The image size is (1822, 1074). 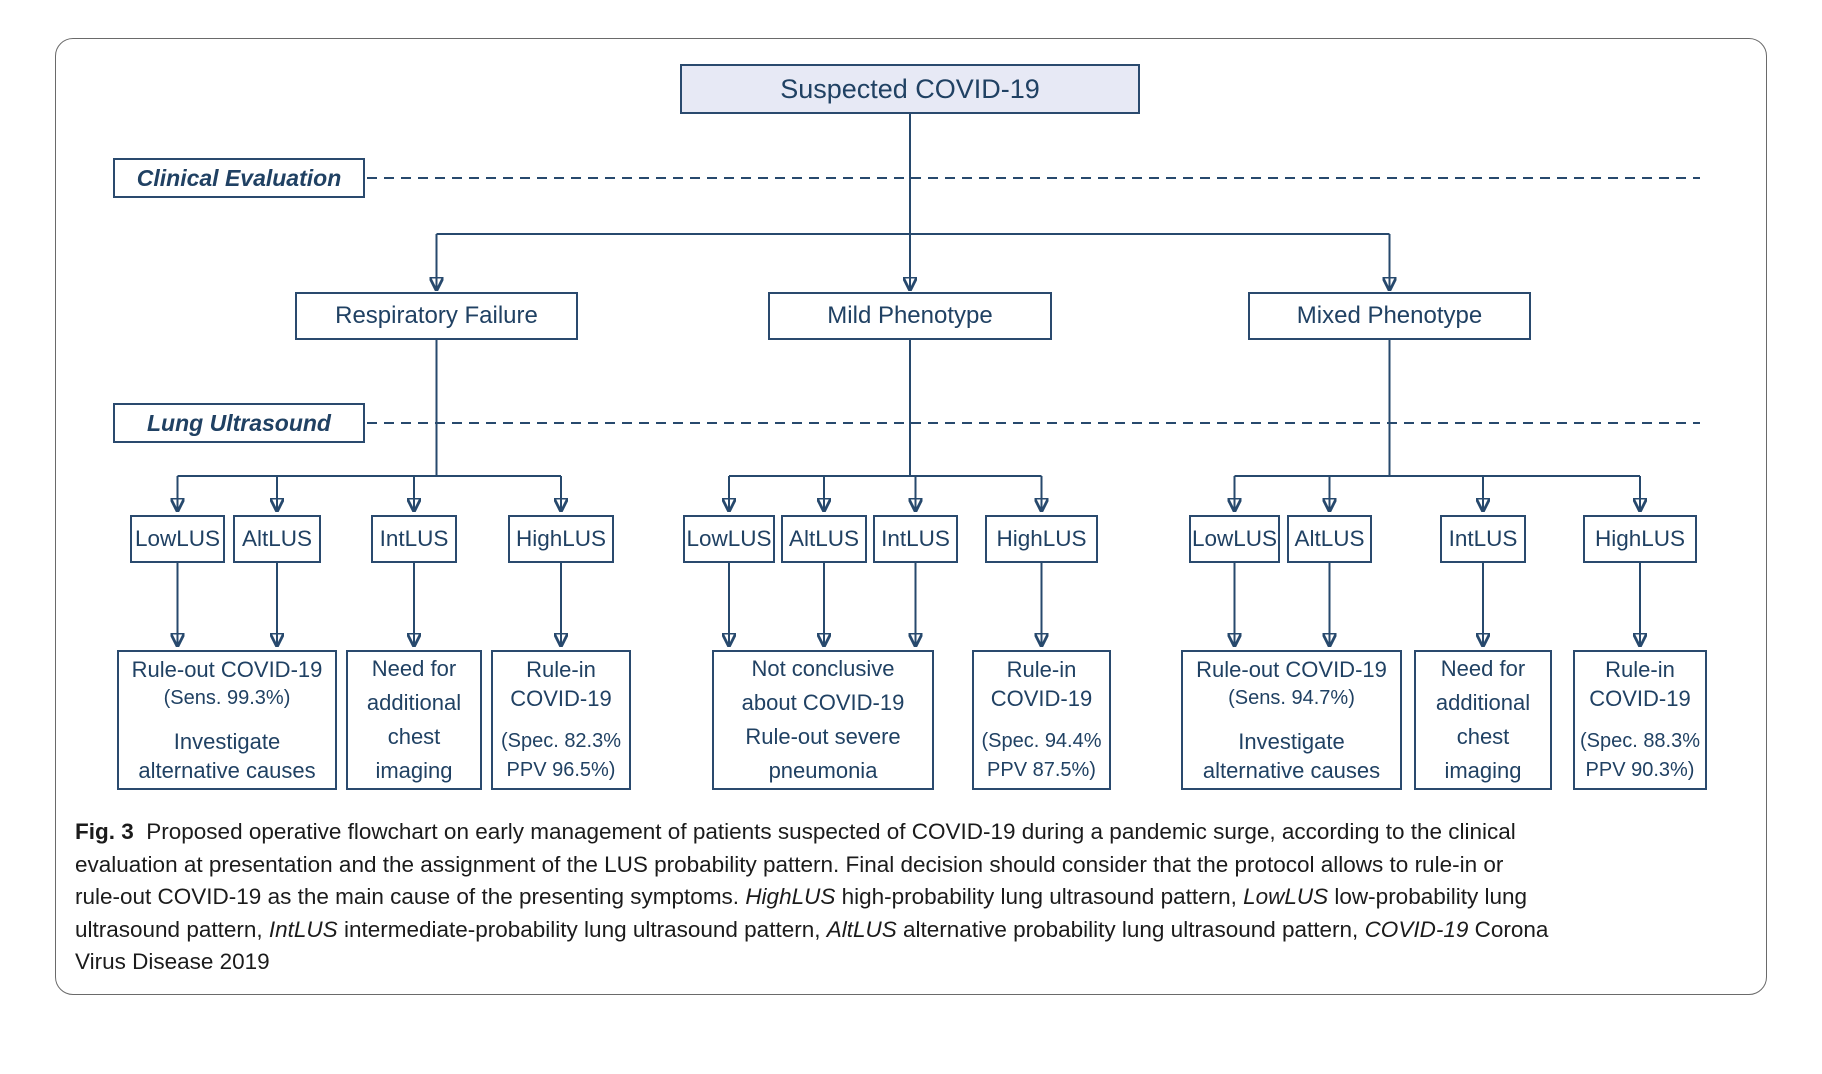 I want to click on stage-label-text: Lung Ultrasound, so click(x=239, y=422).